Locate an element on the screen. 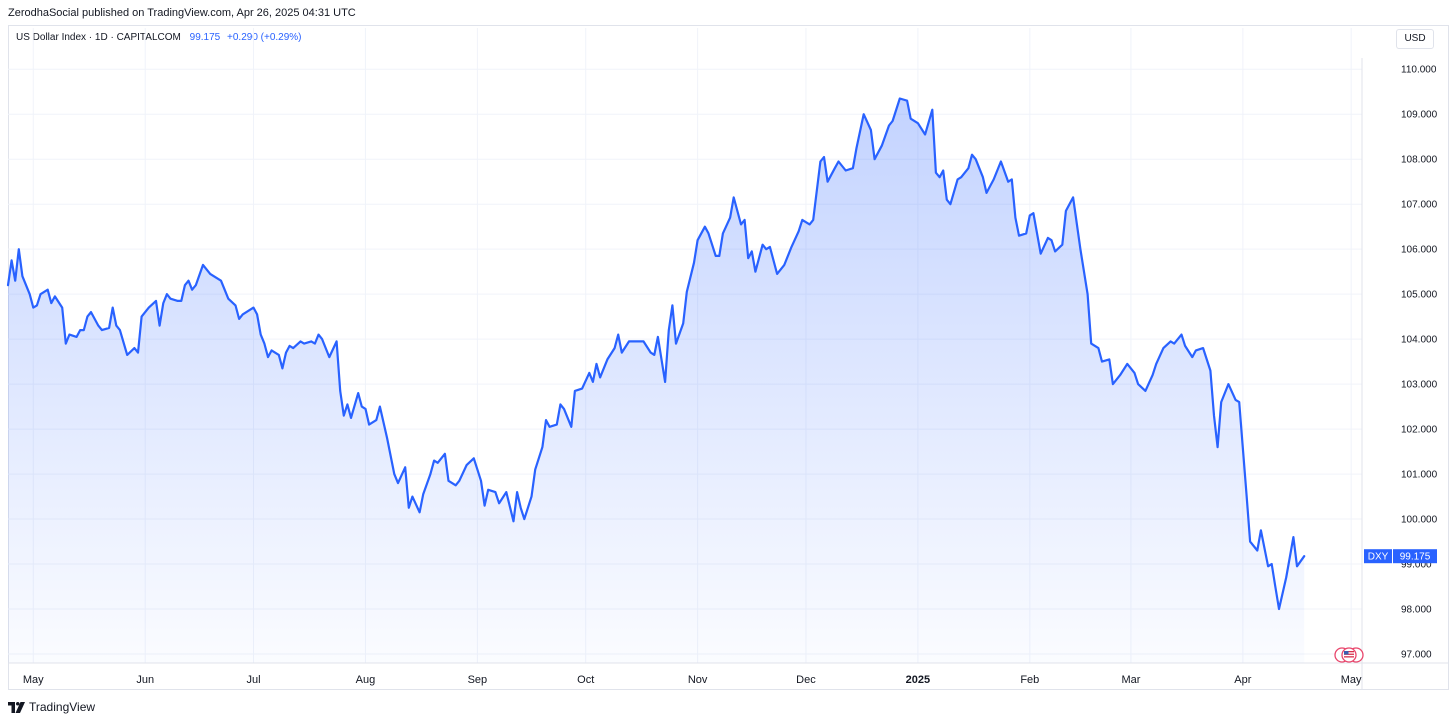 This screenshot has width=1456, height=722. y-tick-label: 105.000 is located at coordinates (1419, 295).